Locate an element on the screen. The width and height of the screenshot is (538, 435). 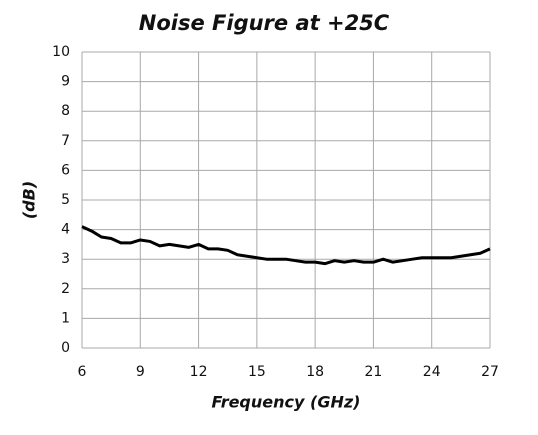
y-tick-label: 2 is located at coordinates (65, 289).